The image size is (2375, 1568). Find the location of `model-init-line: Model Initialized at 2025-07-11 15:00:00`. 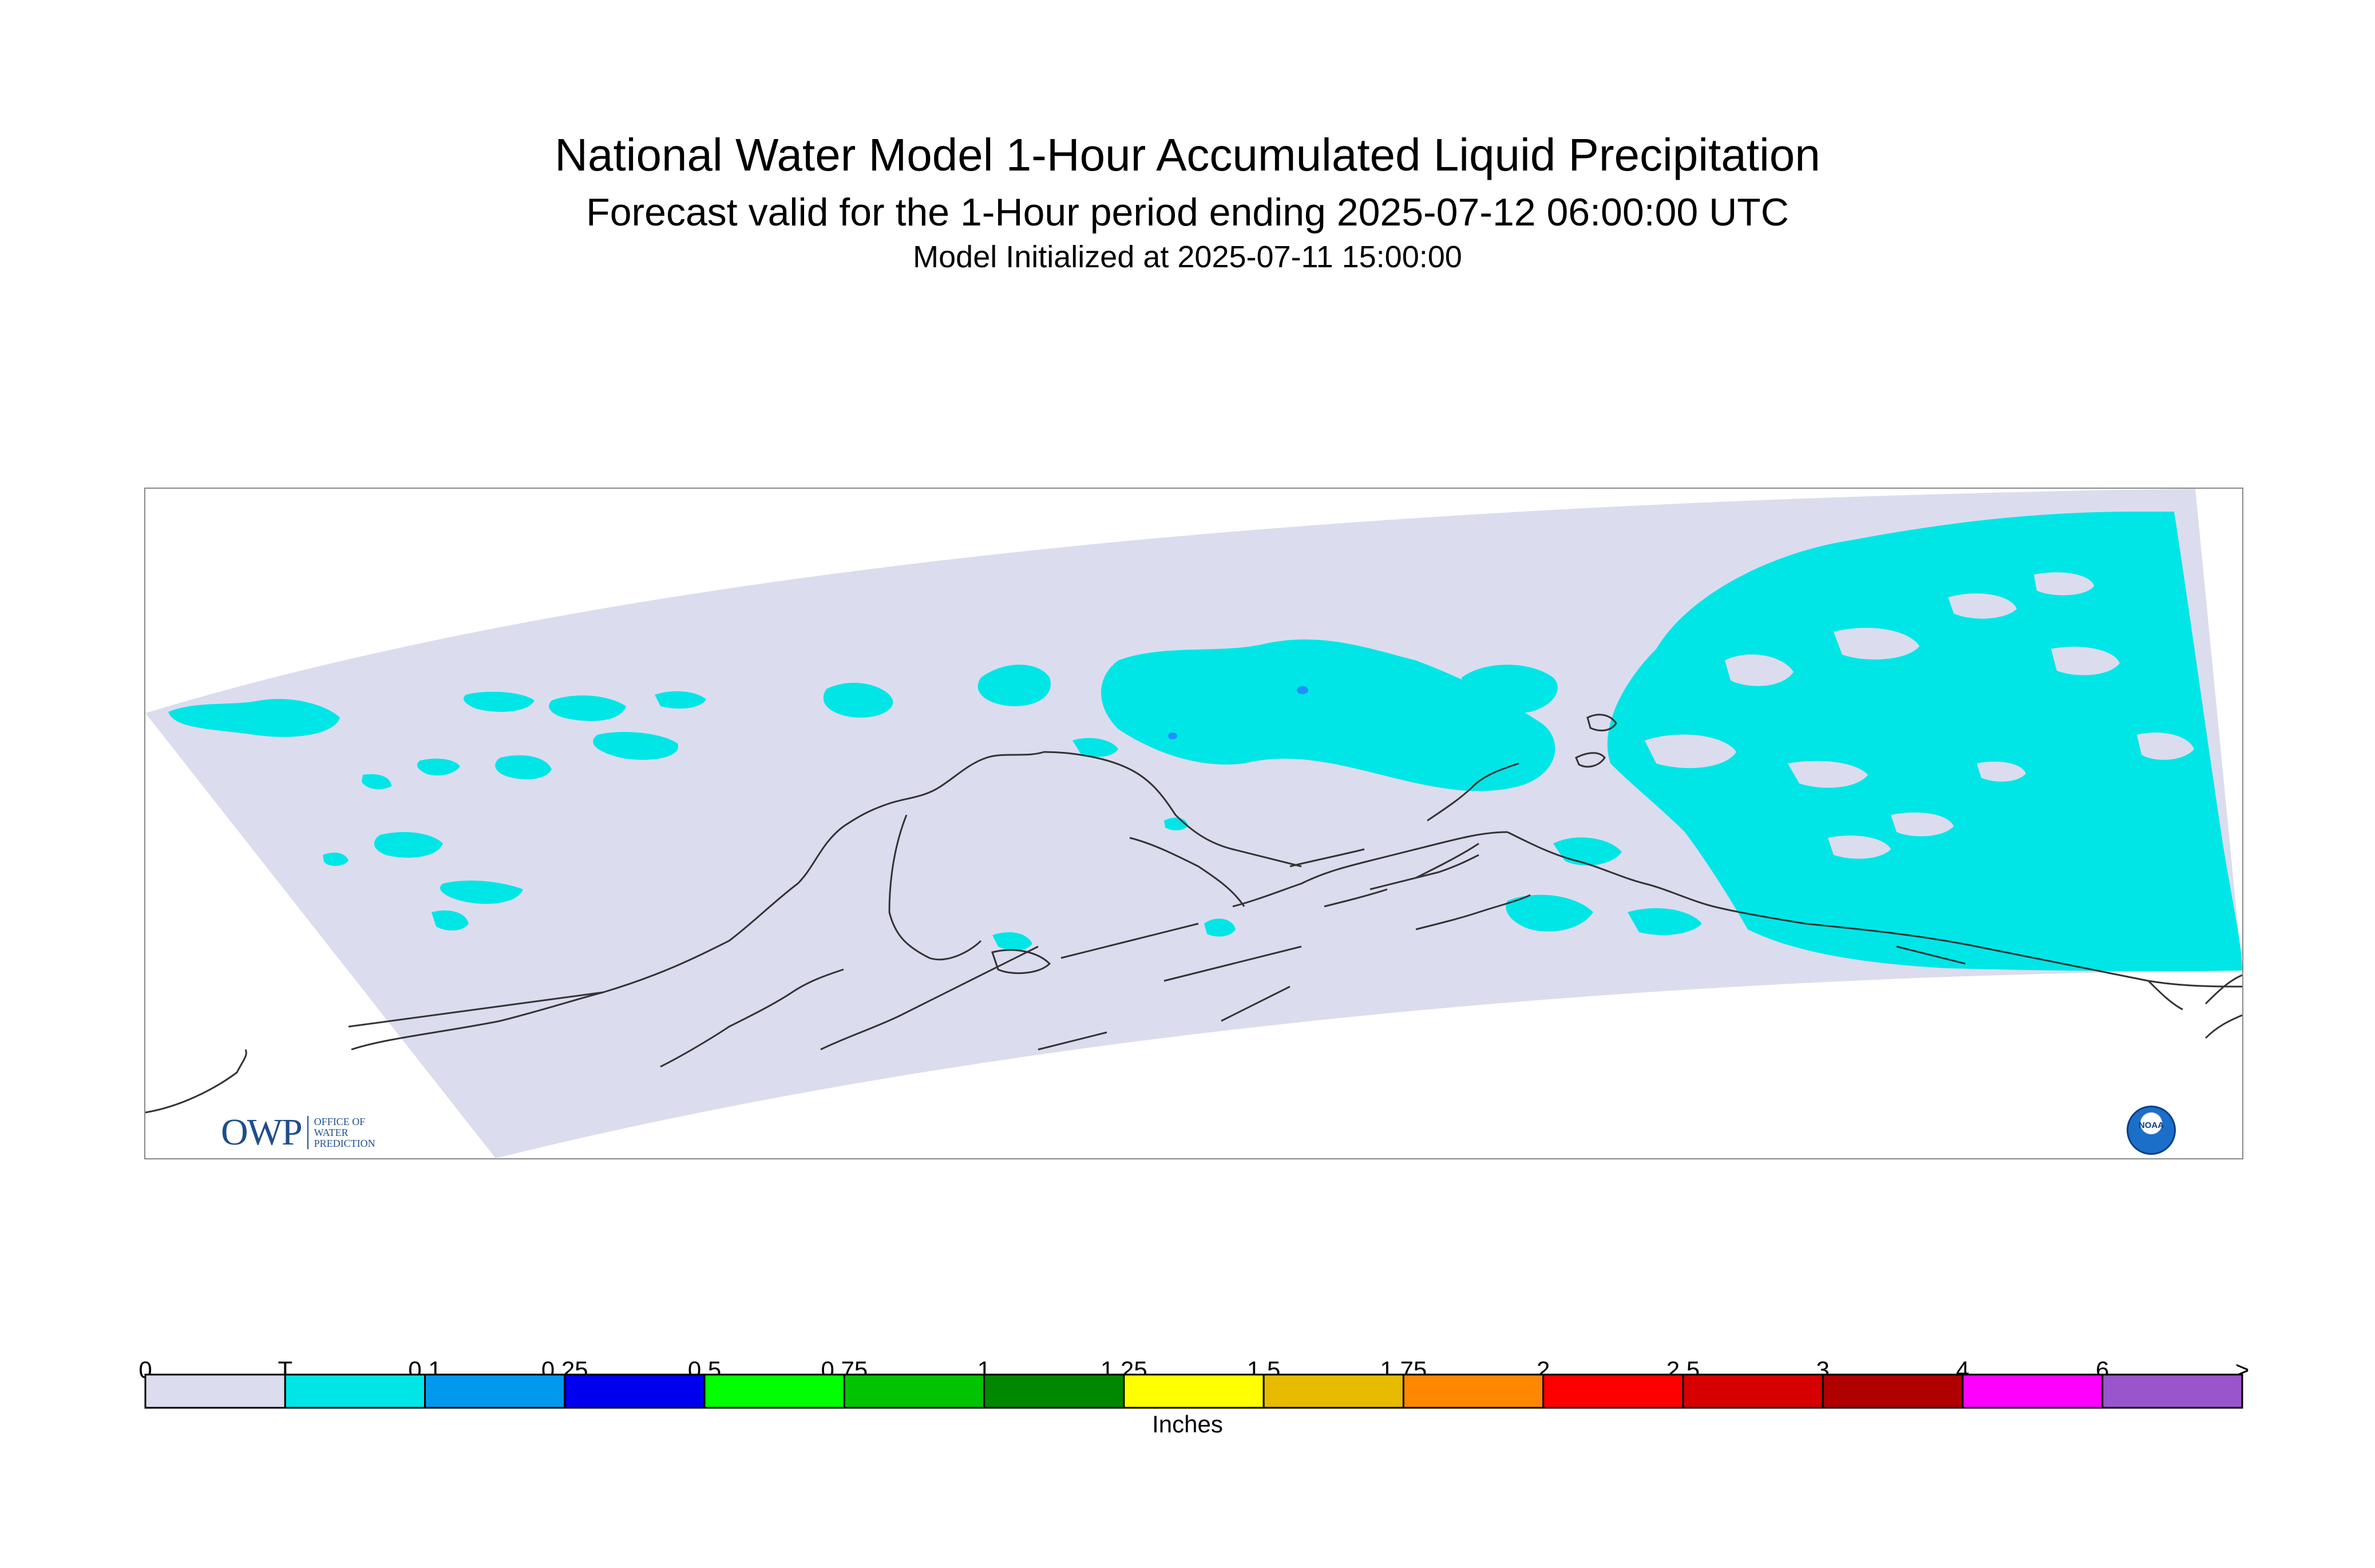

model-init-line: Model Initialized at 2025-07-11 15:00:00 is located at coordinates (1187, 257).